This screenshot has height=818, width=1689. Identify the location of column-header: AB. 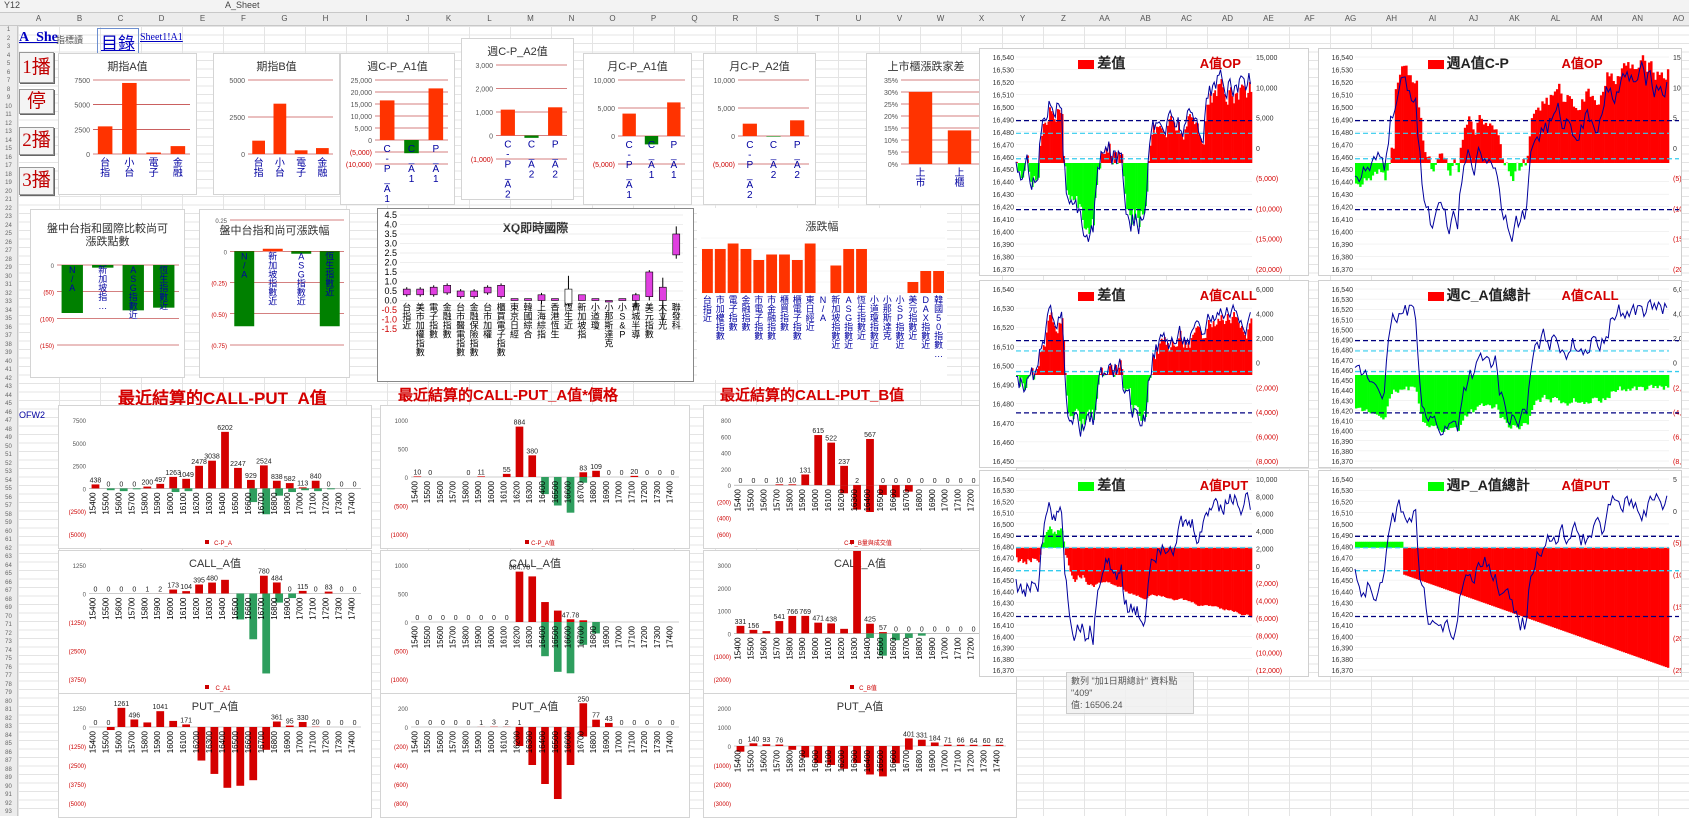
(1145, 19).